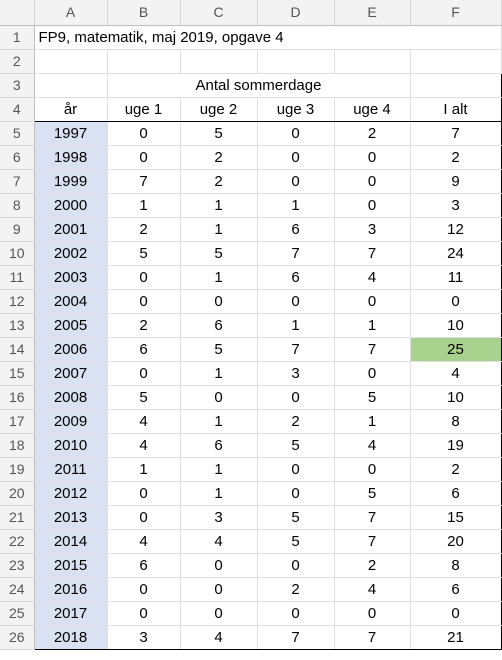 The width and height of the screenshot is (502, 660). Describe the element at coordinates (17, 253) in the screenshot. I see `row-header: 10` at that location.